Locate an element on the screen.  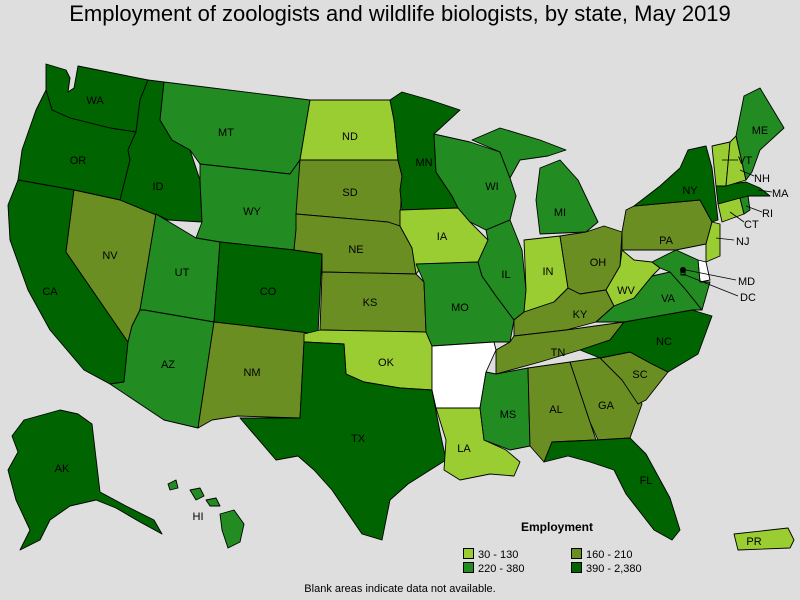
leader-ct is located at coordinates (737, 217).